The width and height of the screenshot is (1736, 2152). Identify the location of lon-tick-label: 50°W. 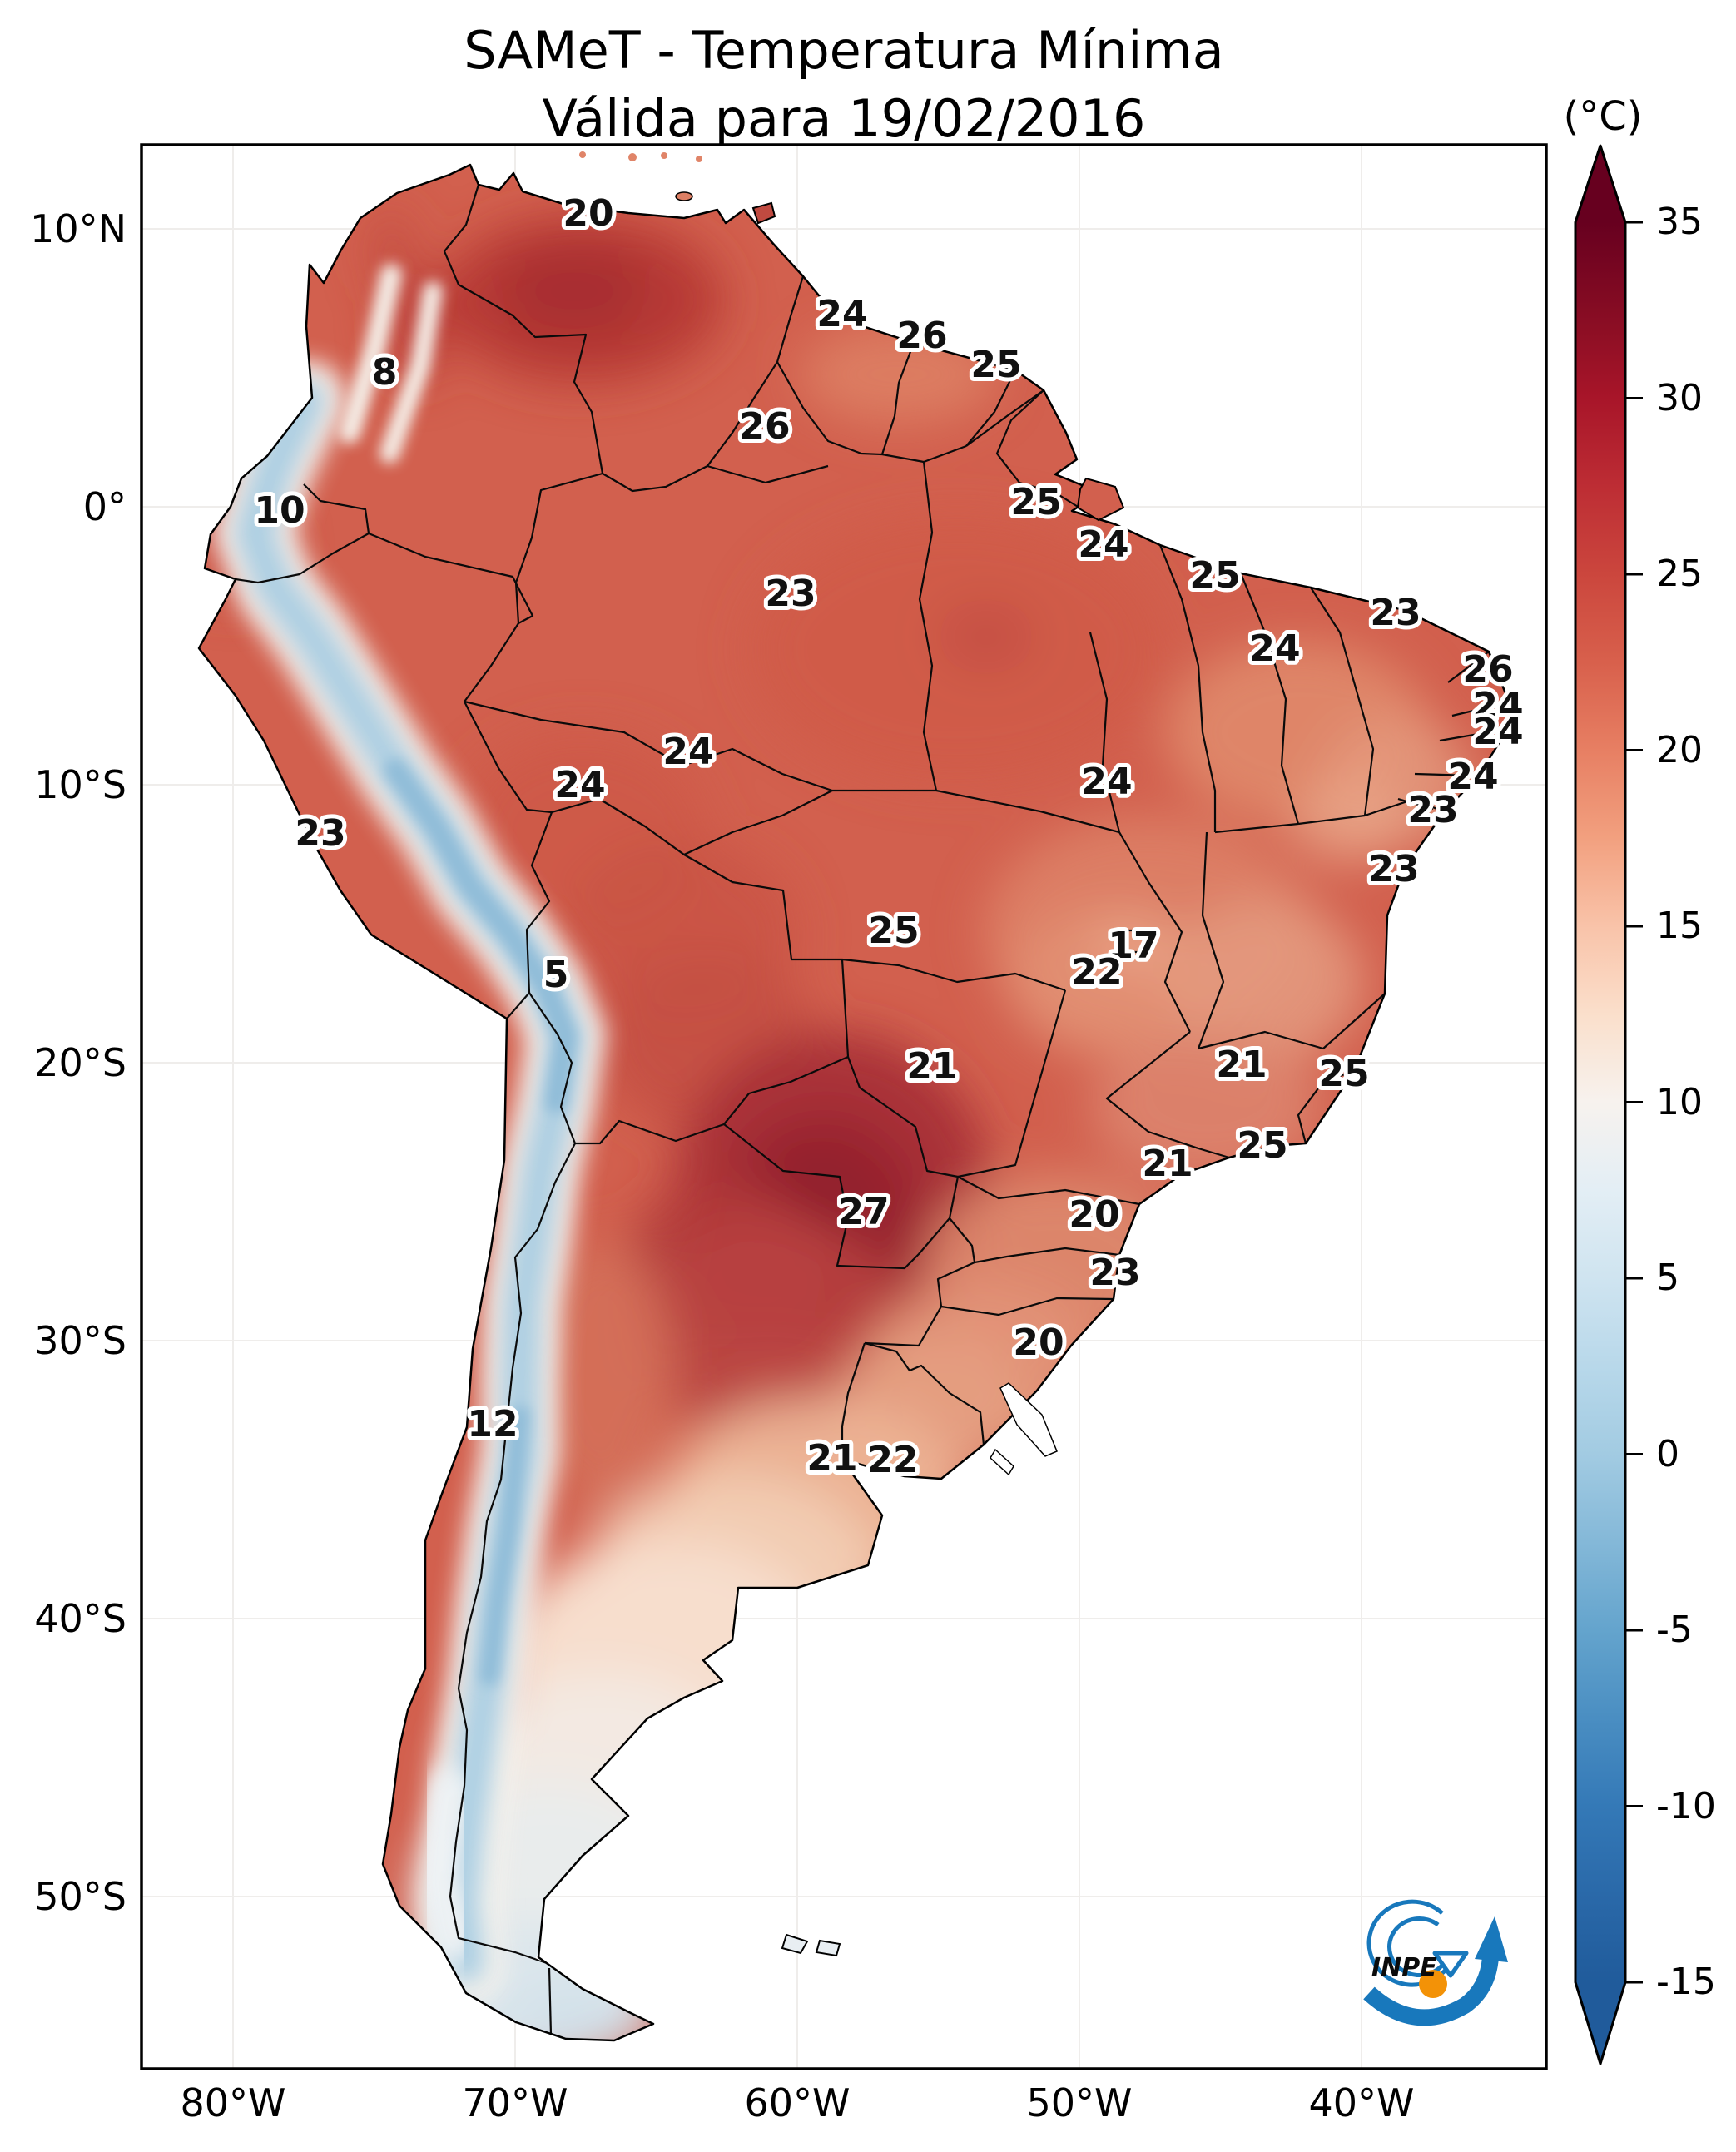
(1079, 2102).